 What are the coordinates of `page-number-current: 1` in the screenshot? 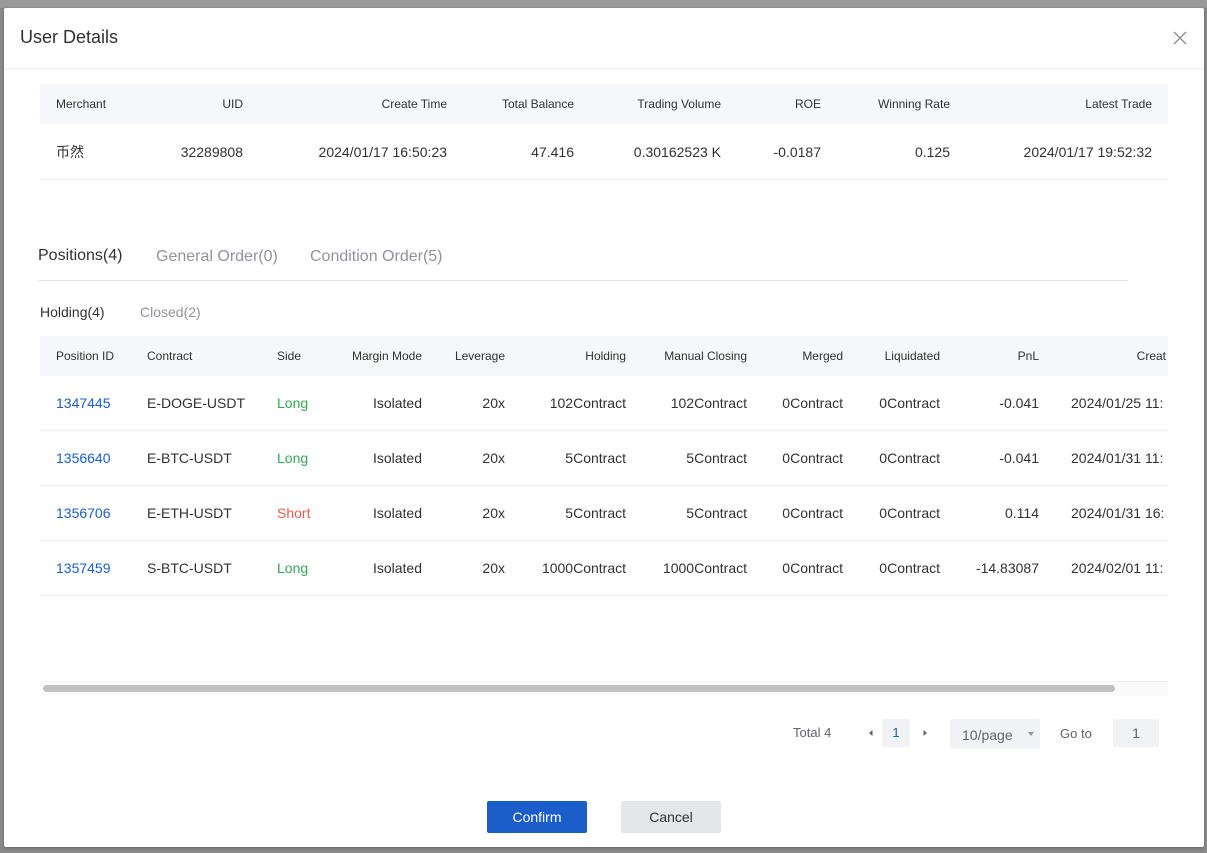 It's located at (896, 733).